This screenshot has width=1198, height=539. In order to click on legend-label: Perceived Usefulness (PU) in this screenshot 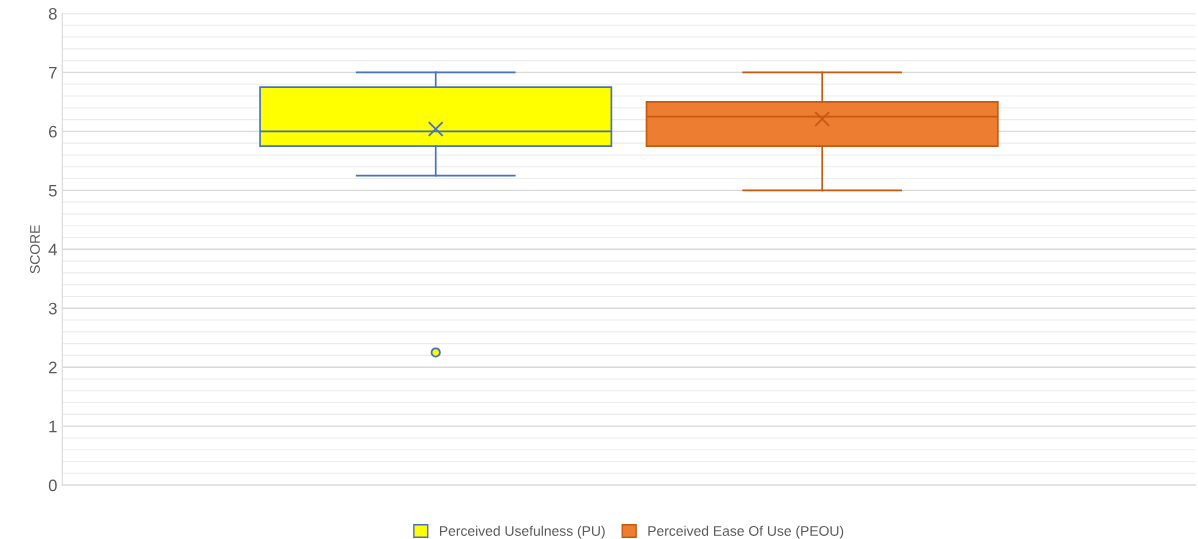, I will do `click(522, 532)`.